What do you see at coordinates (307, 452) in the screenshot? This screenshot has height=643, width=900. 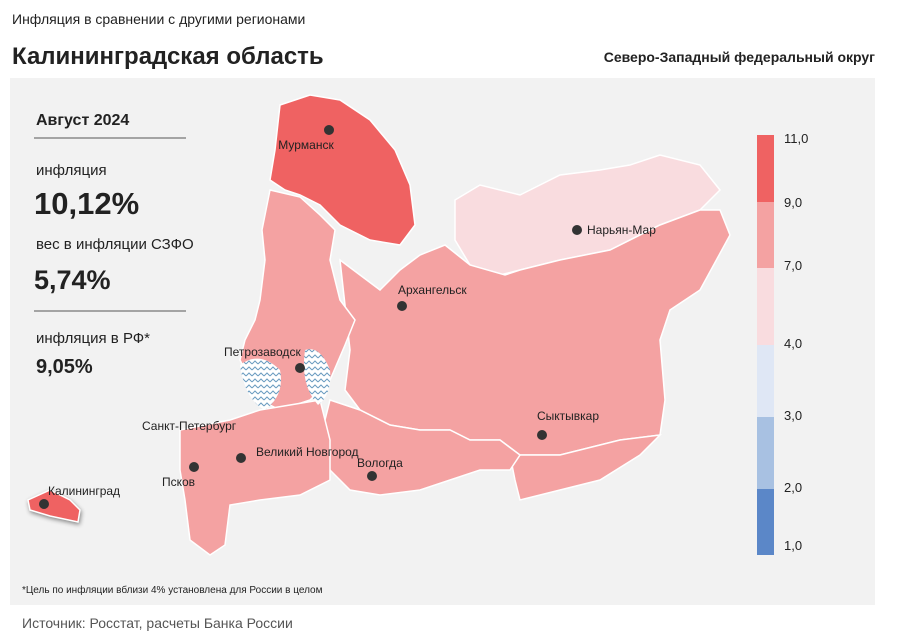 I see `city-label: Великий Новгород` at bounding box center [307, 452].